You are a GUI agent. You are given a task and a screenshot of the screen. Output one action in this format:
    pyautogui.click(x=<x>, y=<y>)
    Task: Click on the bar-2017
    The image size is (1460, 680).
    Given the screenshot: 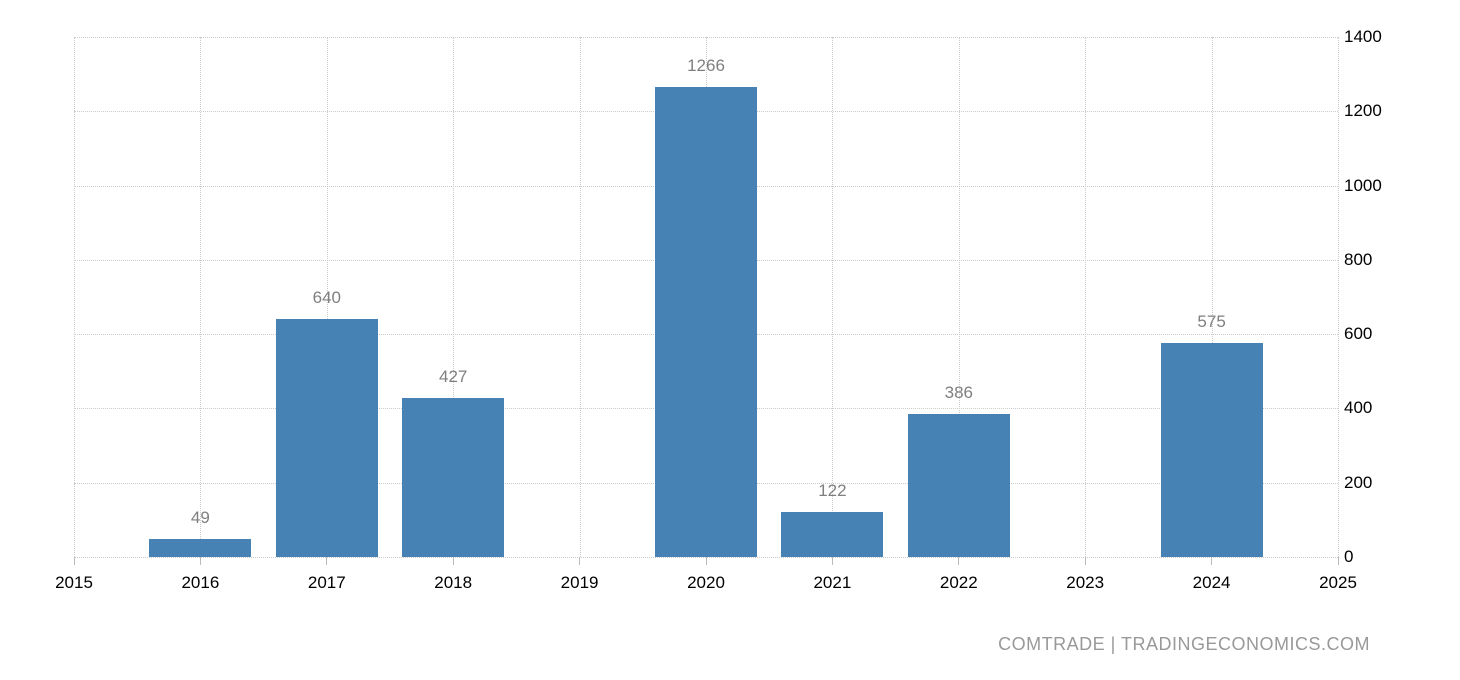 What is the action you would take?
    pyautogui.click(x=326, y=438)
    